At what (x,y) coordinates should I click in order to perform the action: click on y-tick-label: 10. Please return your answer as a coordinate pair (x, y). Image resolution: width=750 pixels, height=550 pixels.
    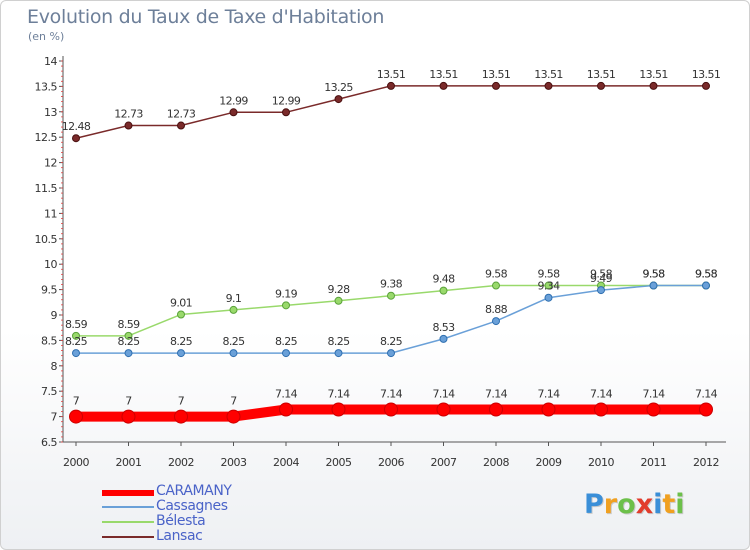
    Looking at the image, I should click on (50, 264).